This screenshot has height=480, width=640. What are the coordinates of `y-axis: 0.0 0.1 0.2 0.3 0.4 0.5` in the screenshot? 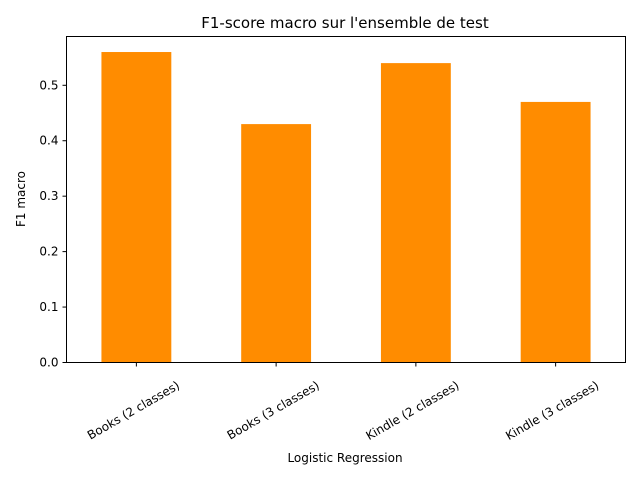 It's located at (53, 224).